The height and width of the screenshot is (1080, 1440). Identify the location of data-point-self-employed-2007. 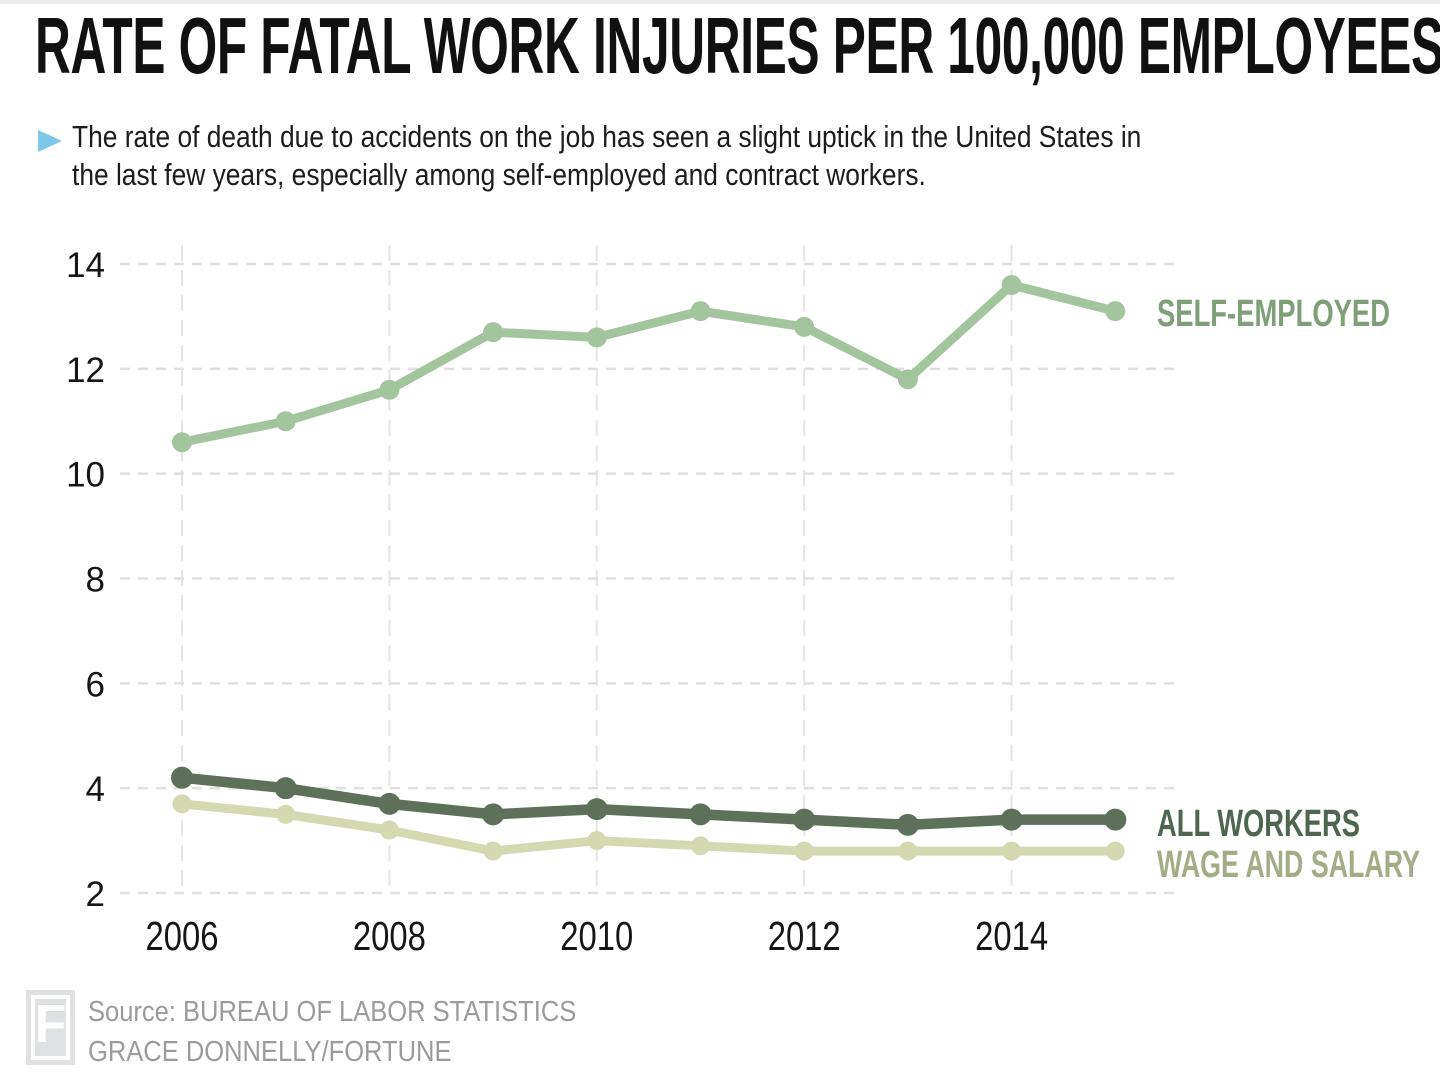
(285, 421).